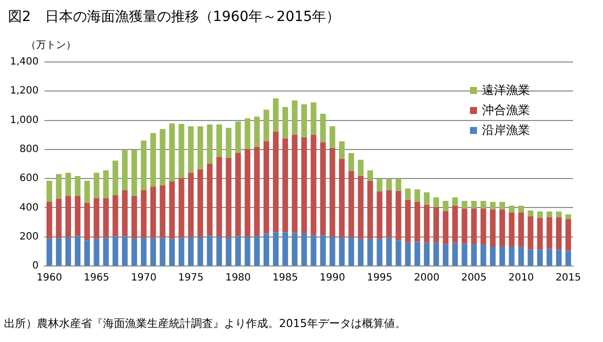  I want to click on x-tick-label: 2005, so click(474, 278).